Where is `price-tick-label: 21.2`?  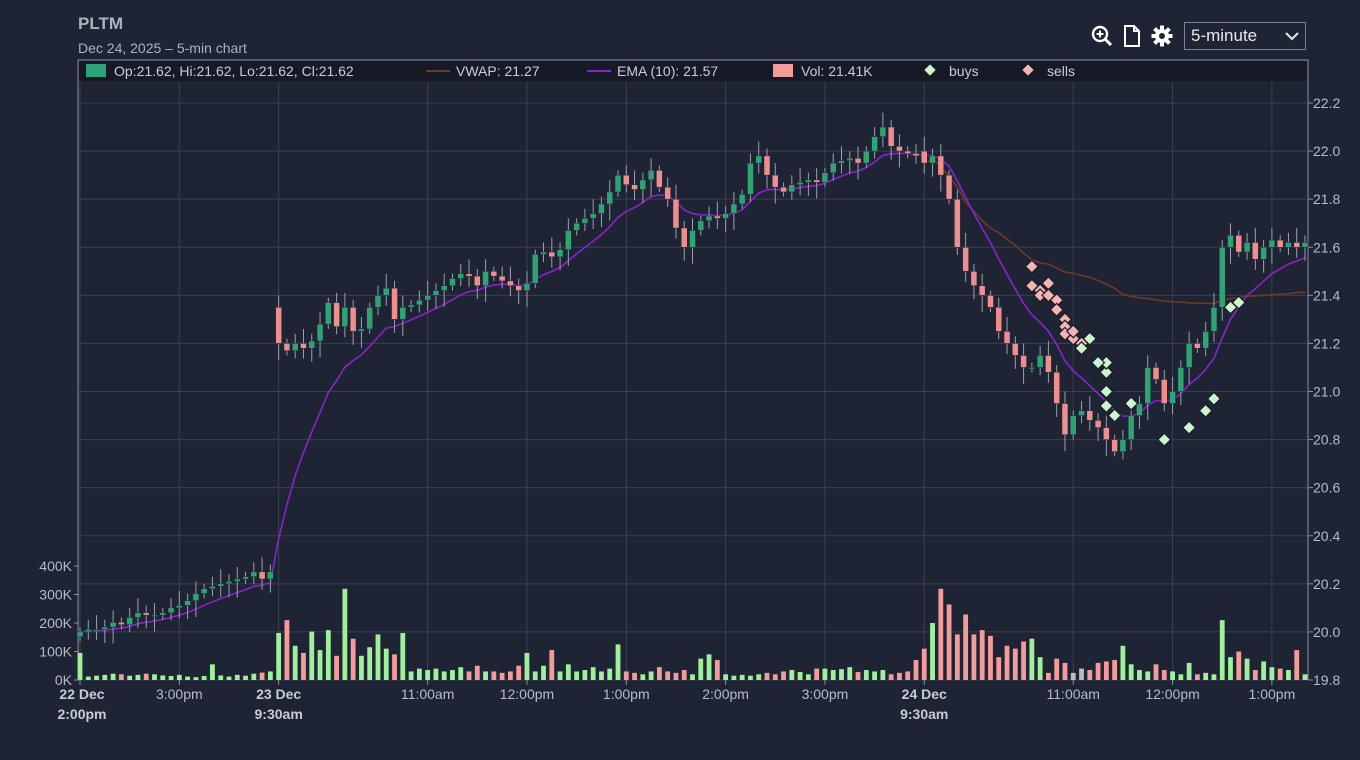 price-tick-label: 21.2 is located at coordinates (1326, 343).